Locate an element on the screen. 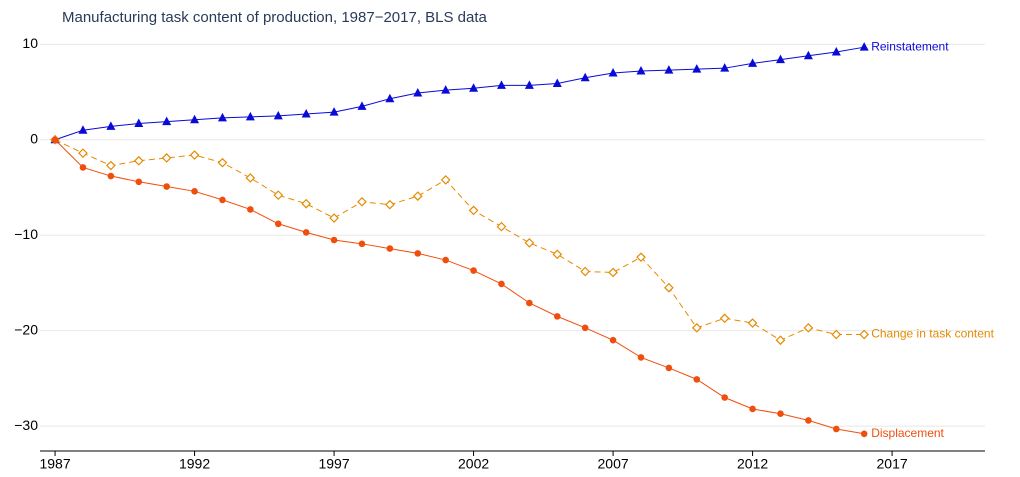 This screenshot has height=477, width=1020. y-tick-label: 0 is located at coordinates (34, 138).